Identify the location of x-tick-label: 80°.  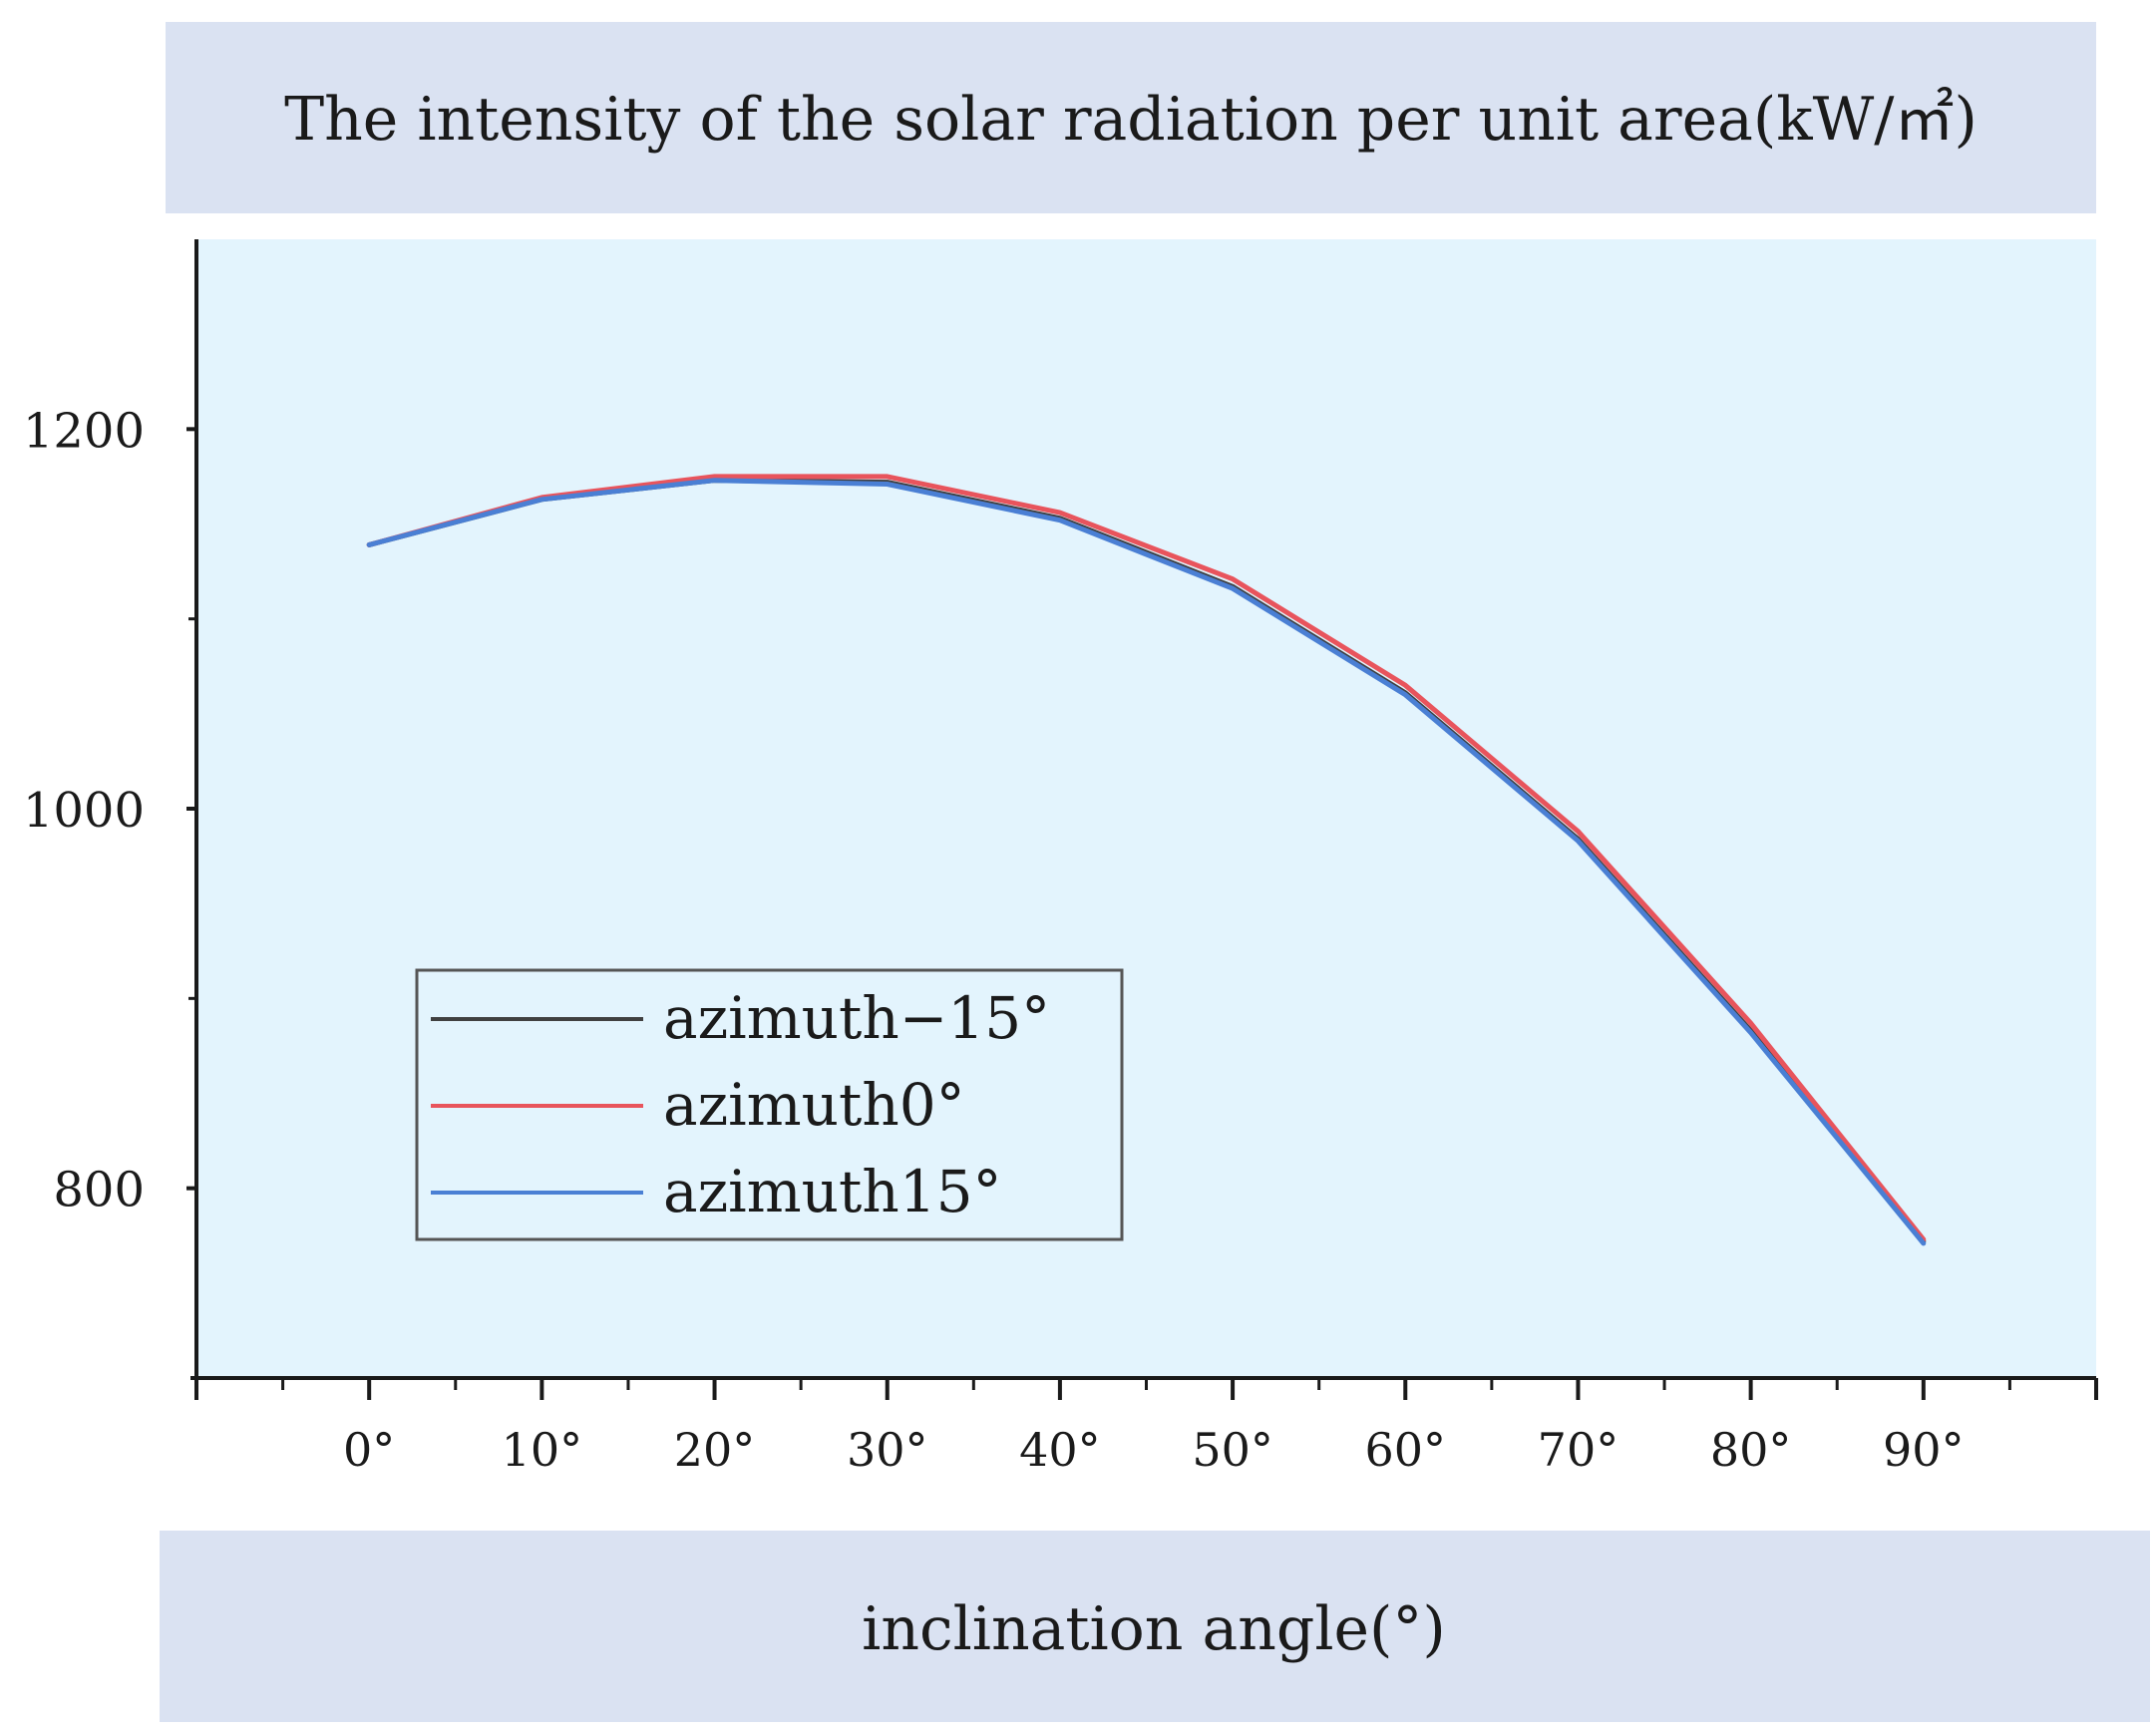
(1751, 1450).